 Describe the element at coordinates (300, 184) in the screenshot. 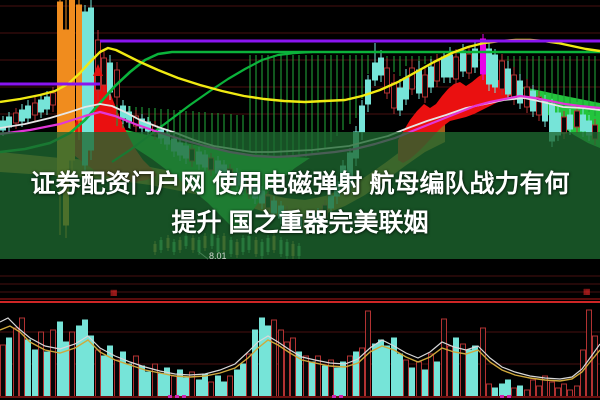

I see `headline-line1: 证券配资门户网 使用电磁弹射 航母编队战力有何` at that location.